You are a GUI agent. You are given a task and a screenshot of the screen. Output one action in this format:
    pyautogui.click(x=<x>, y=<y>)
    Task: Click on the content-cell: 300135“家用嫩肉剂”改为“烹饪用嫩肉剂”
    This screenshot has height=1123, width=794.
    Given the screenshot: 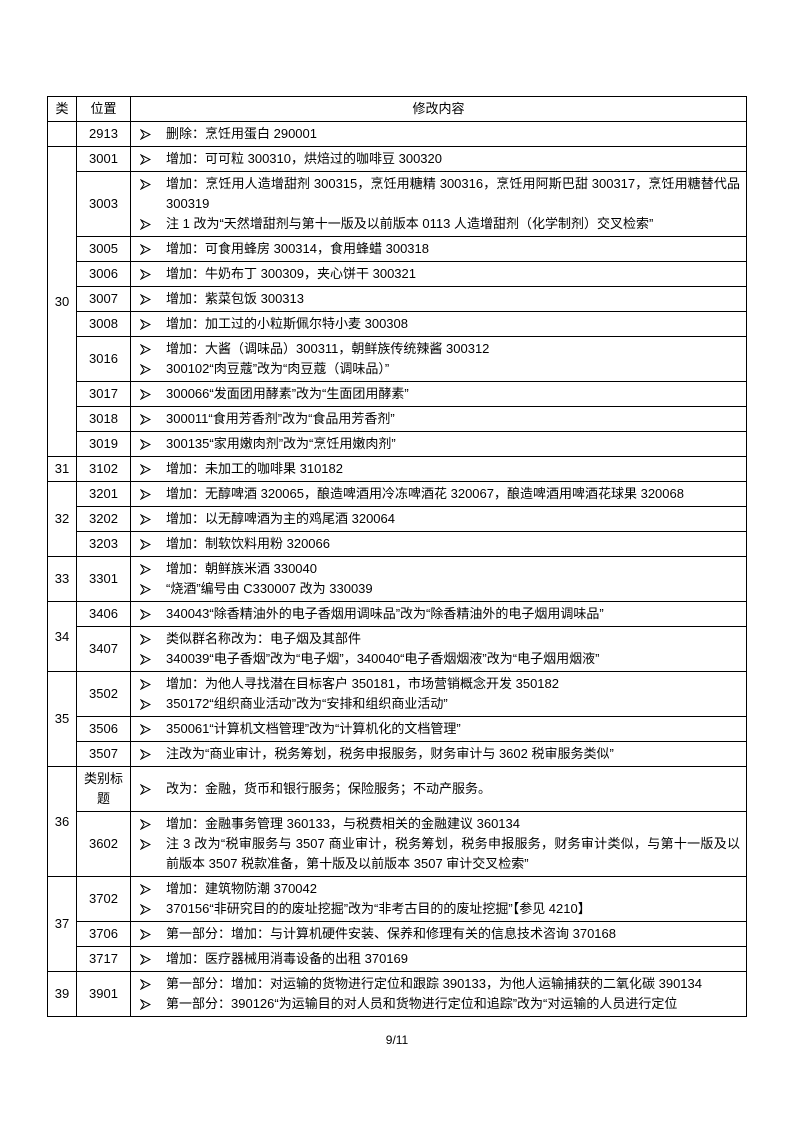 What is the action you would take?
    pyautogui.click(x=438, y=444)
    